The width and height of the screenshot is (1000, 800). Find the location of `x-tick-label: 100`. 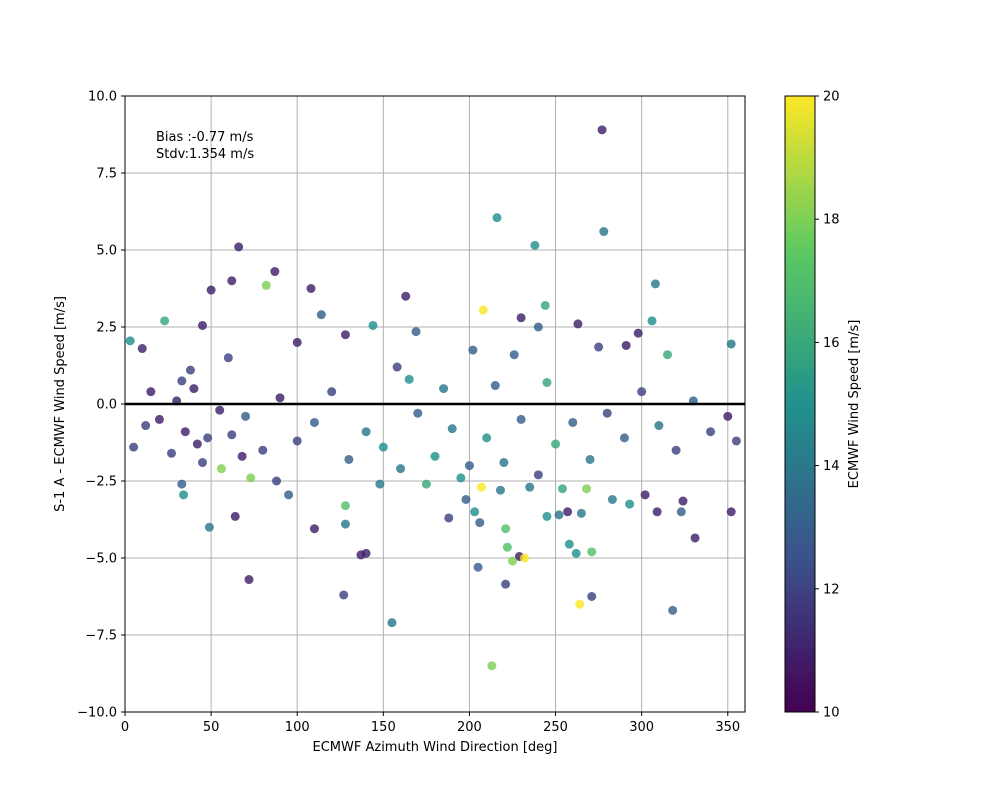

x-tick-label: 100 is located at coordinates (297, 727).